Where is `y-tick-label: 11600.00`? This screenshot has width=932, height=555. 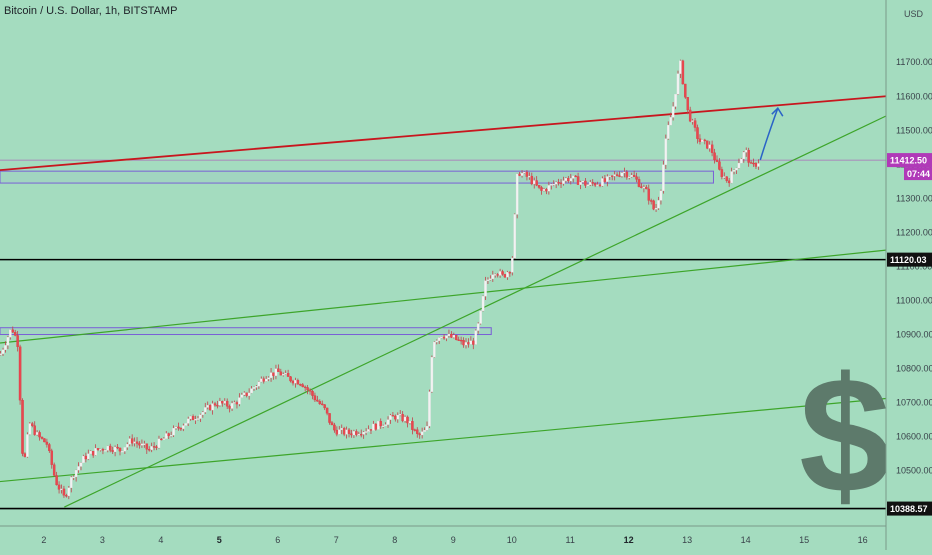 y-tick-label: 11600.00 is located at coordinates (914, 96).